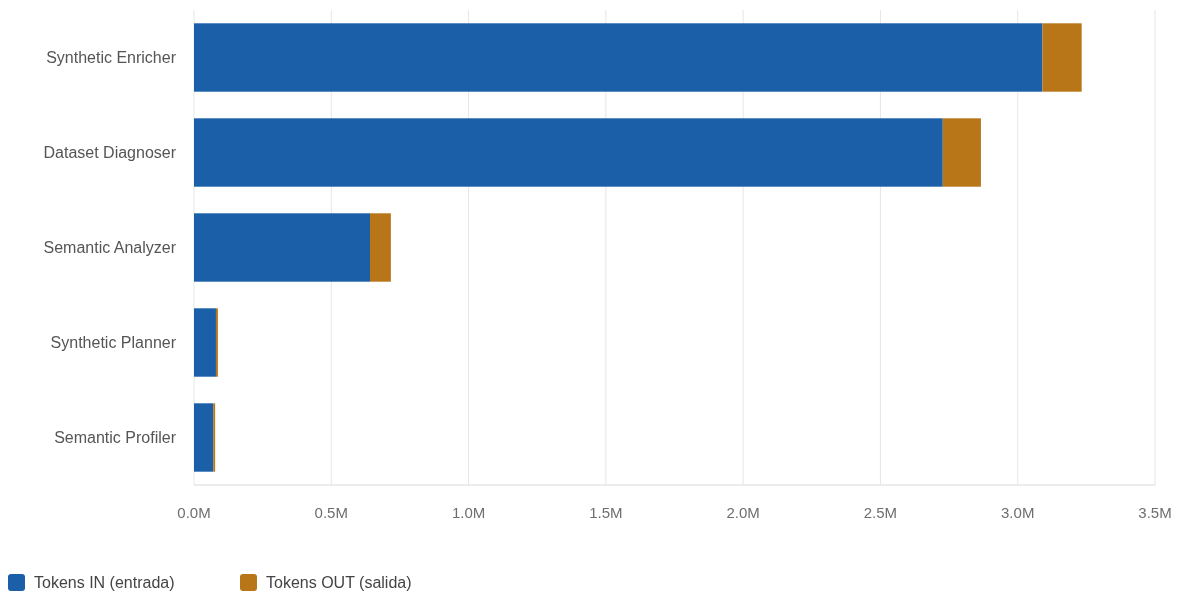 This screenshot has height=598, width=1184. What do you see at coordinates (743, 512) in the screenshot?
I see `x-tick-label: 2.0M` at bounding box center [743, 512].